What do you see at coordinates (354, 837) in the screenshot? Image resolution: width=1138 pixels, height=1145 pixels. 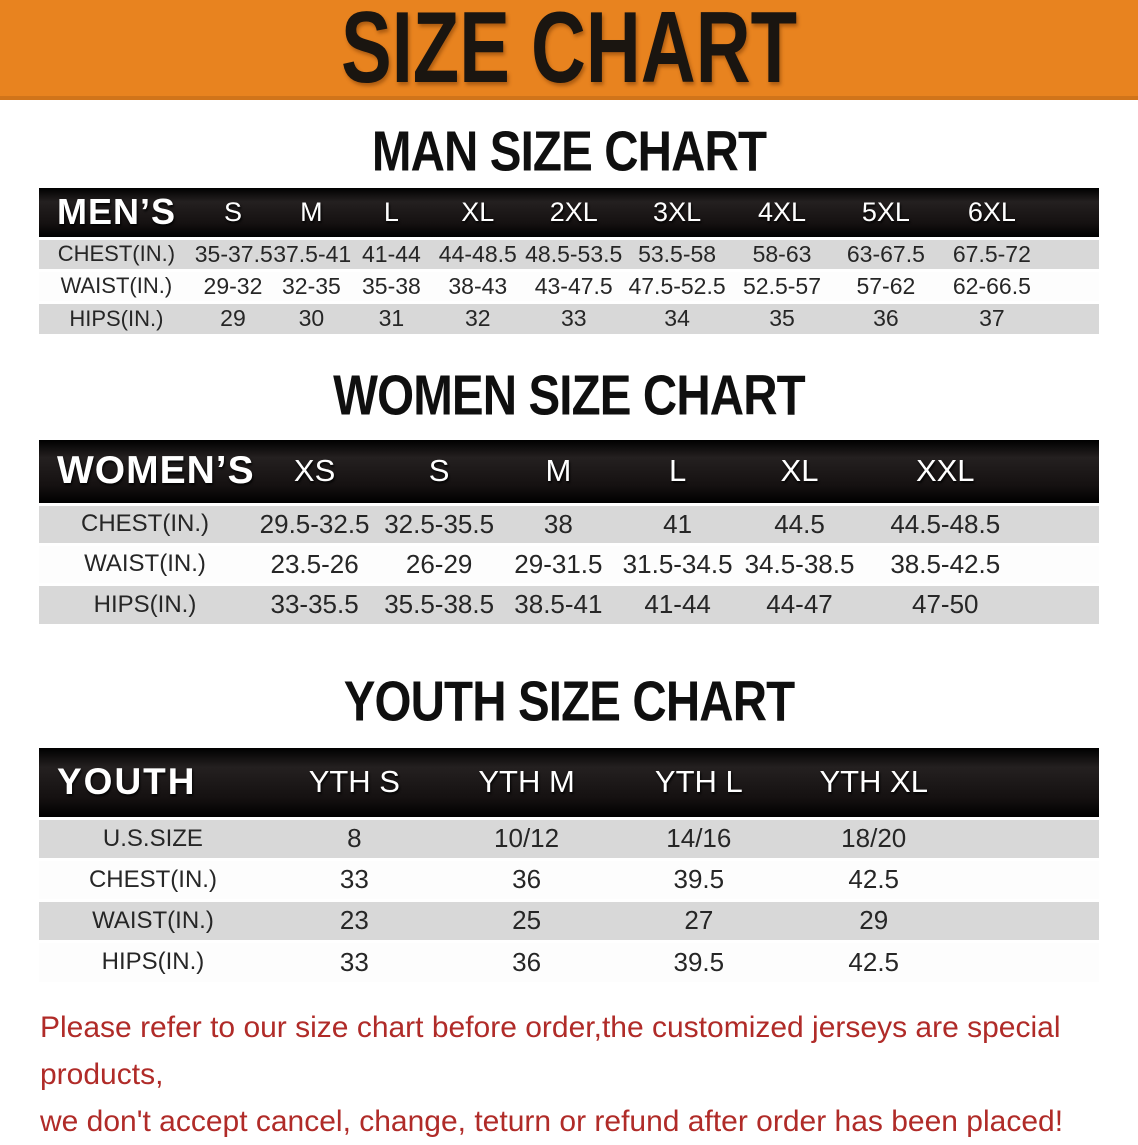 I see `cell: 8` at bounding box center [354, 837].